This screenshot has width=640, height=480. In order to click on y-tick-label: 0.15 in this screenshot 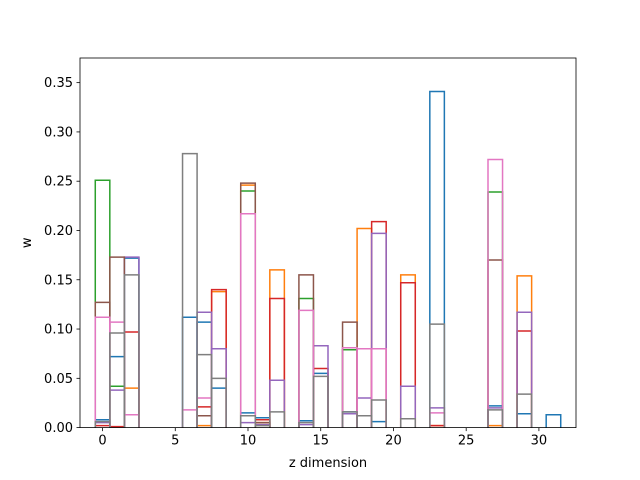, I will do `click(58, 280)`.